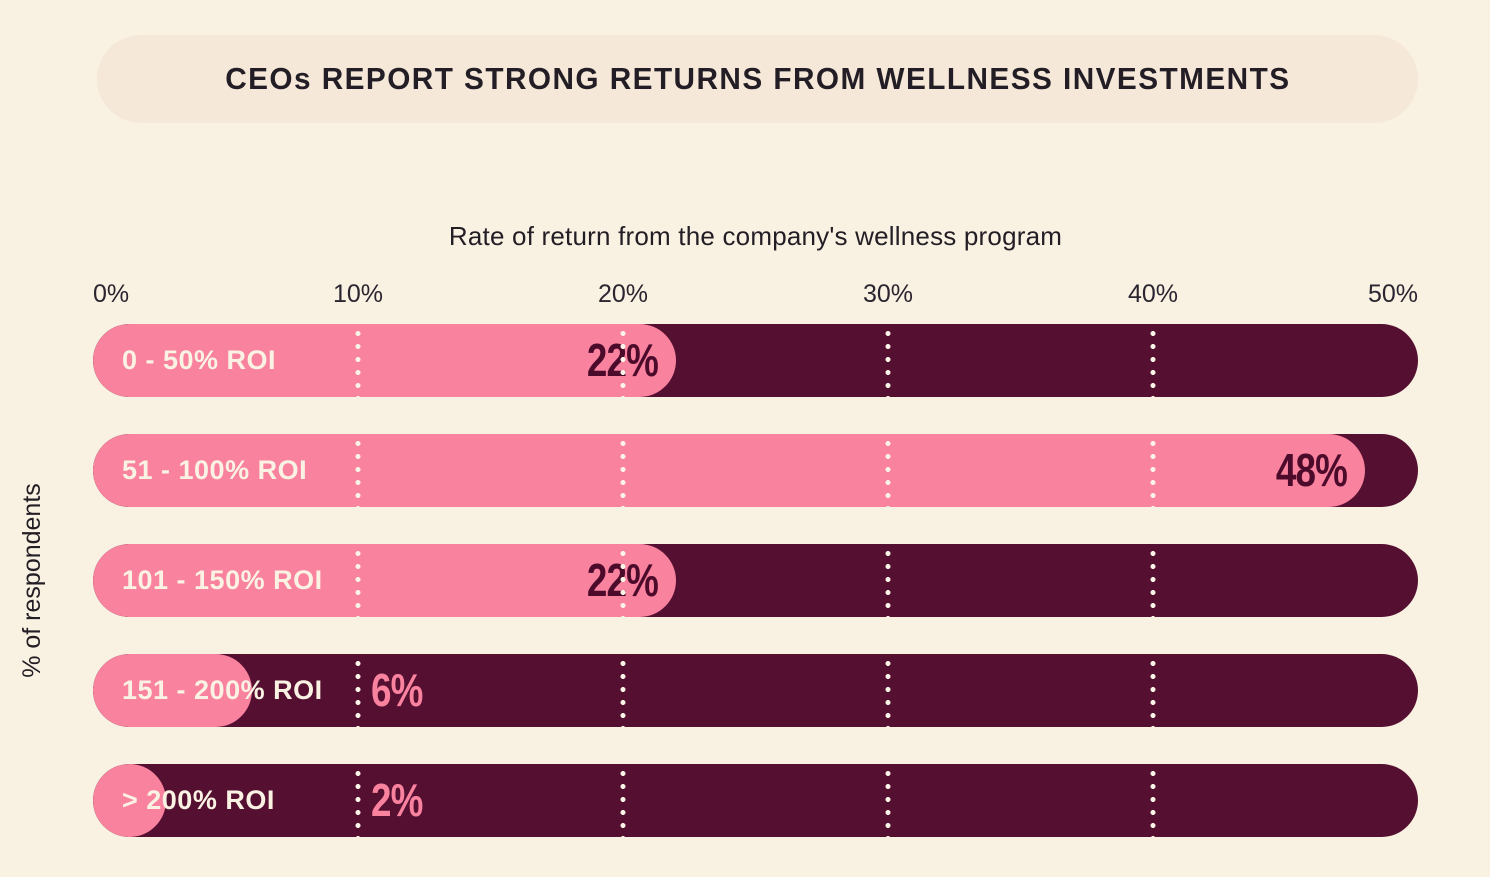 The image size is (1490, 877). Describe the element at coordinates (397, 799) in the screenshot. I see `bar-value-label: 2%` at that location.